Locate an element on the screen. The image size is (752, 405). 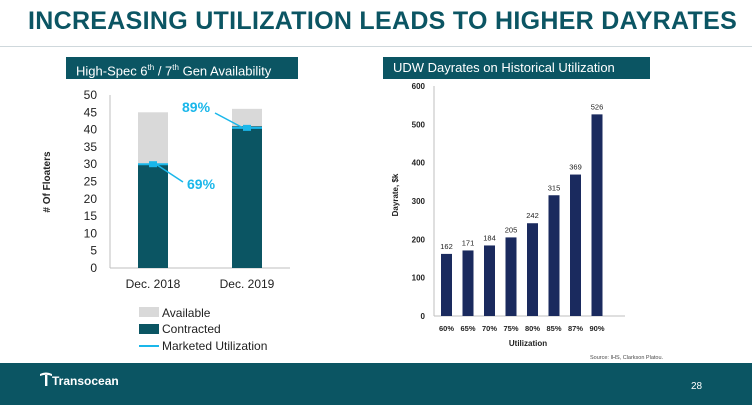
x-tick-label: 65% is located at coordinates (467, 328).